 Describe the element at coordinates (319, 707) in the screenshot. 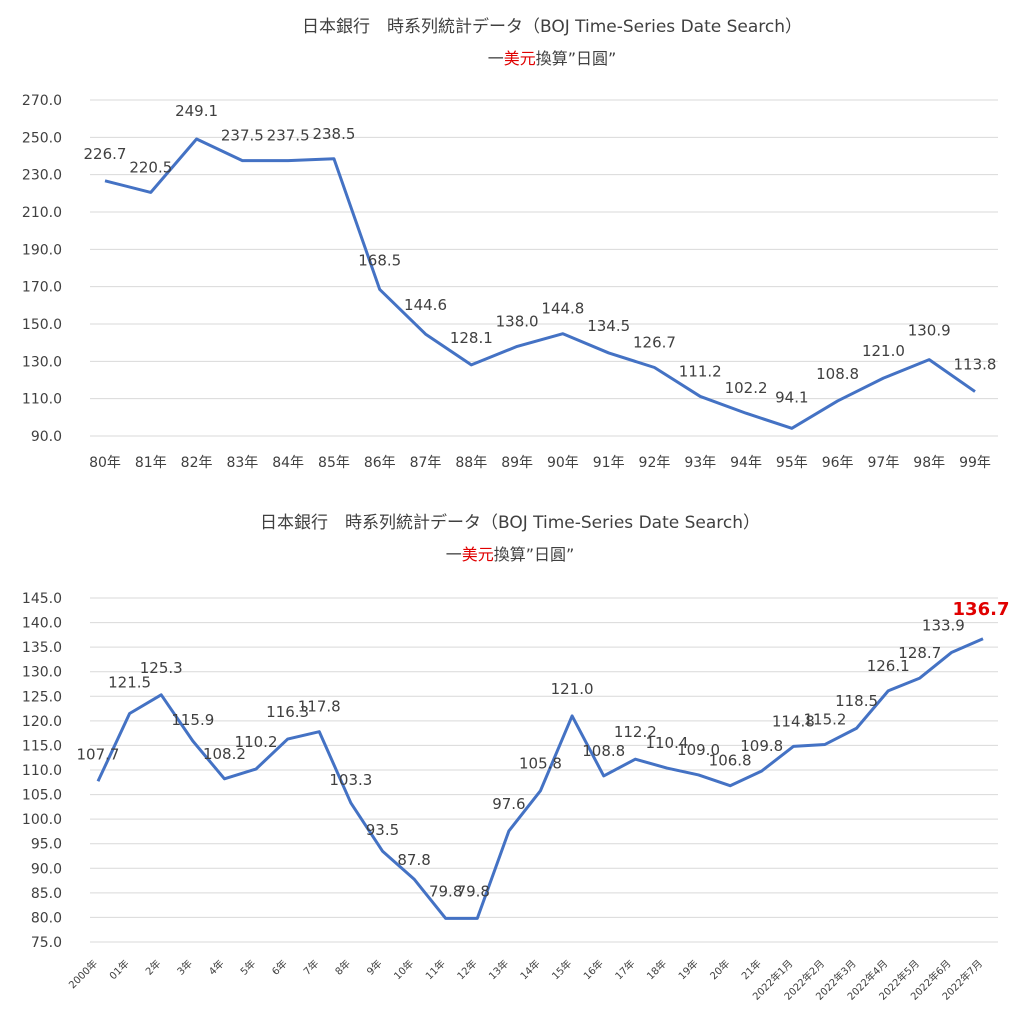

I see `data-label: 117.8` at that location.